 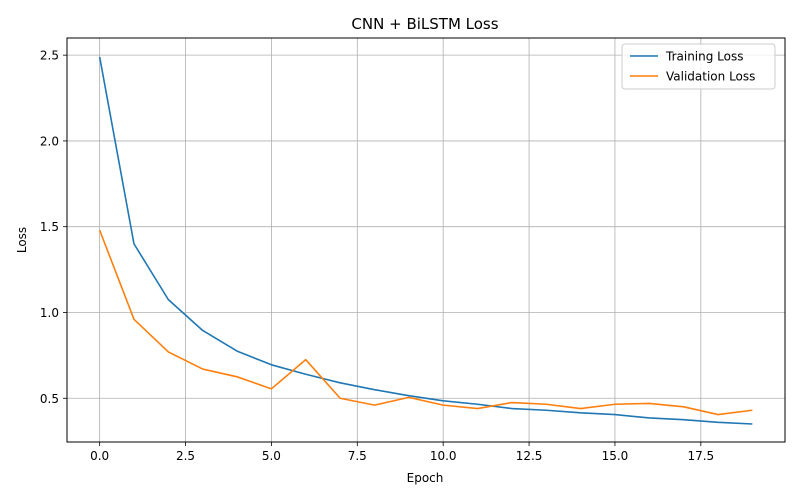 I want to click on legend-label-validation-loss: Validation Loss, so click(x=710, y=77).